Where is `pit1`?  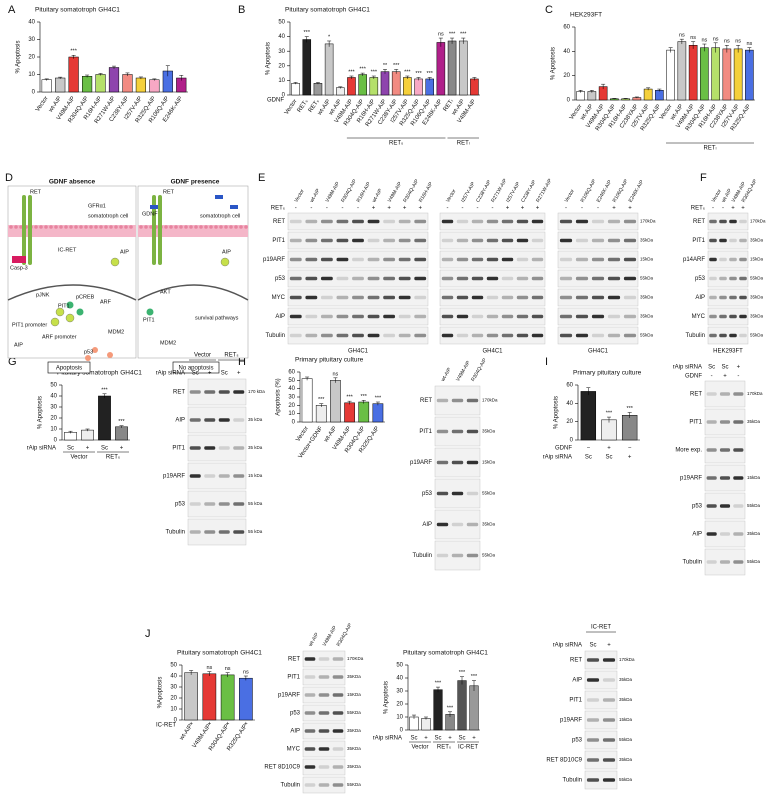 pit1 is located at coordinates (80, 312).